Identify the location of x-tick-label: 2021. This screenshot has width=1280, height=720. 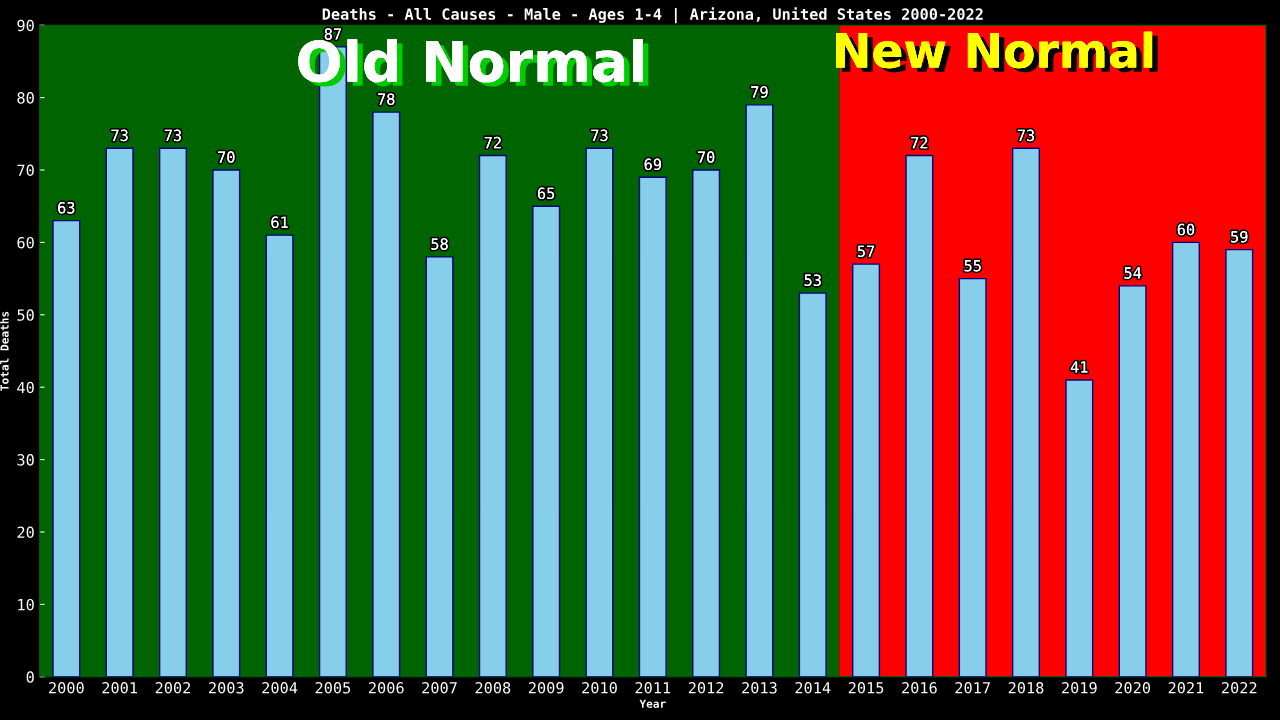
(1186, 688).